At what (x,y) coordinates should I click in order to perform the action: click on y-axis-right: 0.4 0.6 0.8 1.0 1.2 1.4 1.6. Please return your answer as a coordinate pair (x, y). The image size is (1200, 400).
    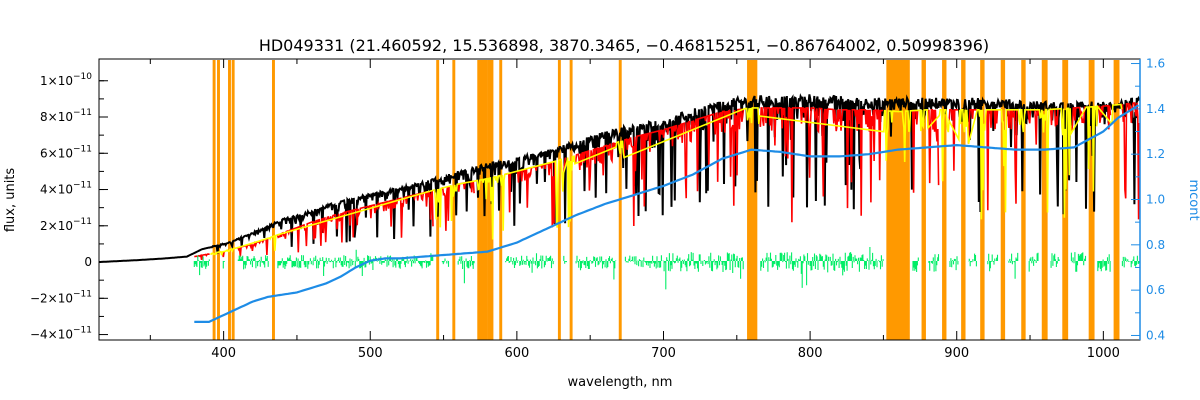
    Looking at the image, I should click on (1148, 199).